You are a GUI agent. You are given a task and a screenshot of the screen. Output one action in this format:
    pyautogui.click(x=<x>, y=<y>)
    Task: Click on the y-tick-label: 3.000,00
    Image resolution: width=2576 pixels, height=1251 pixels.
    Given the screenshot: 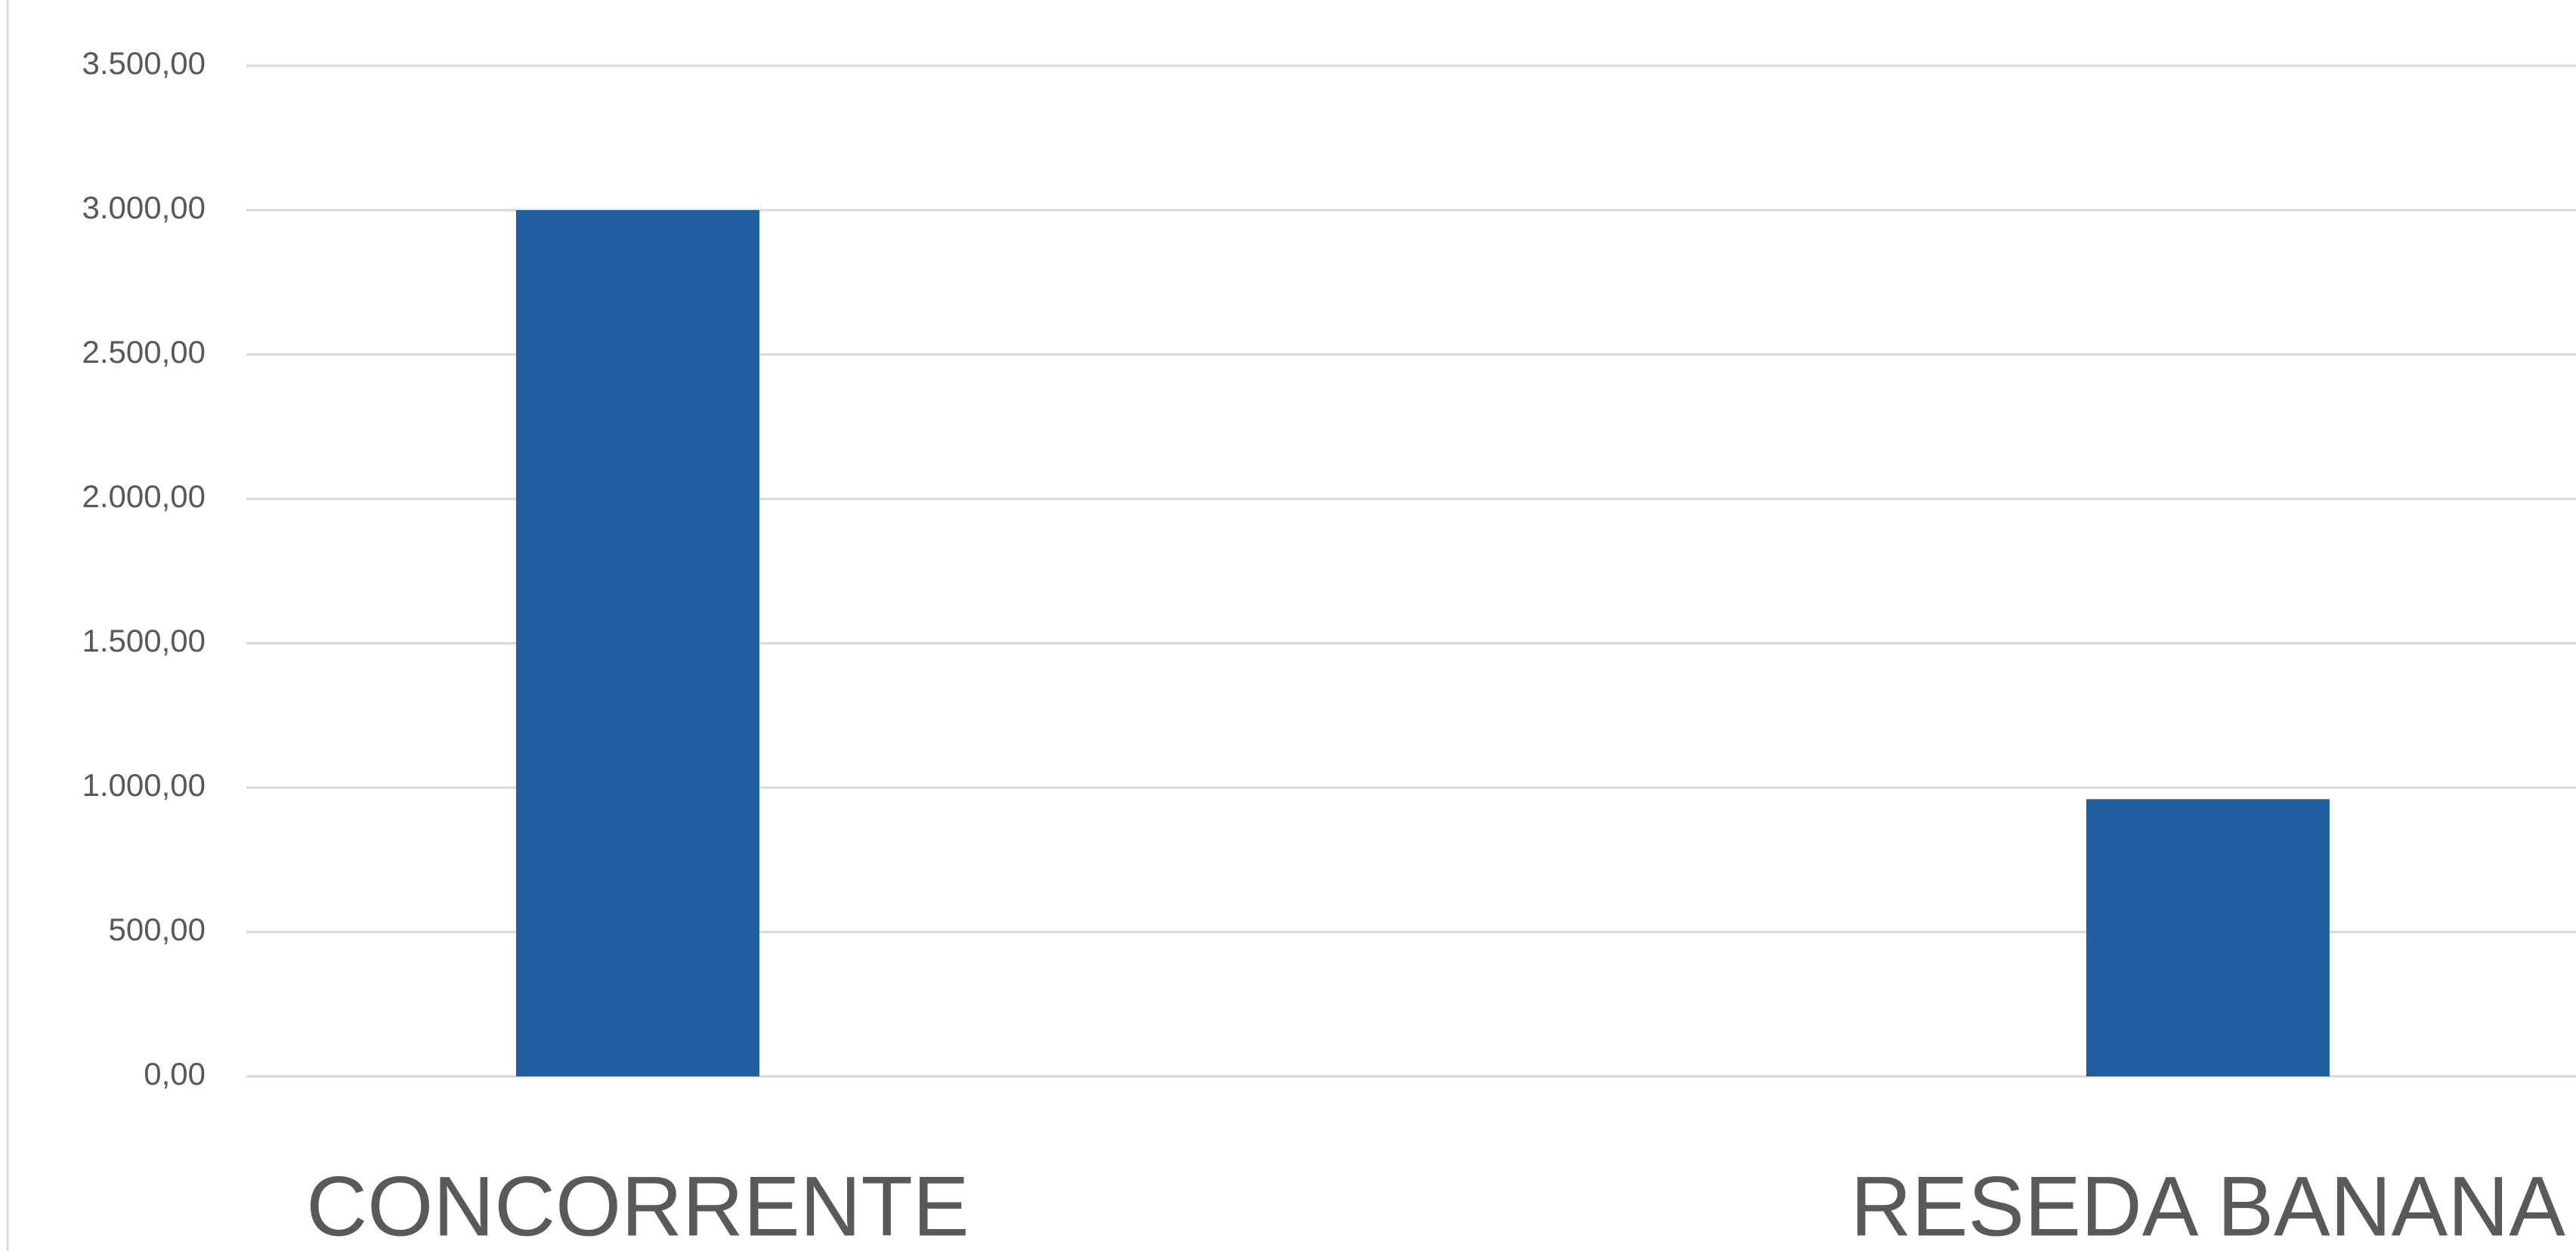 What is the action you would take?
    pyautogui.click(x=144, y=207)
    